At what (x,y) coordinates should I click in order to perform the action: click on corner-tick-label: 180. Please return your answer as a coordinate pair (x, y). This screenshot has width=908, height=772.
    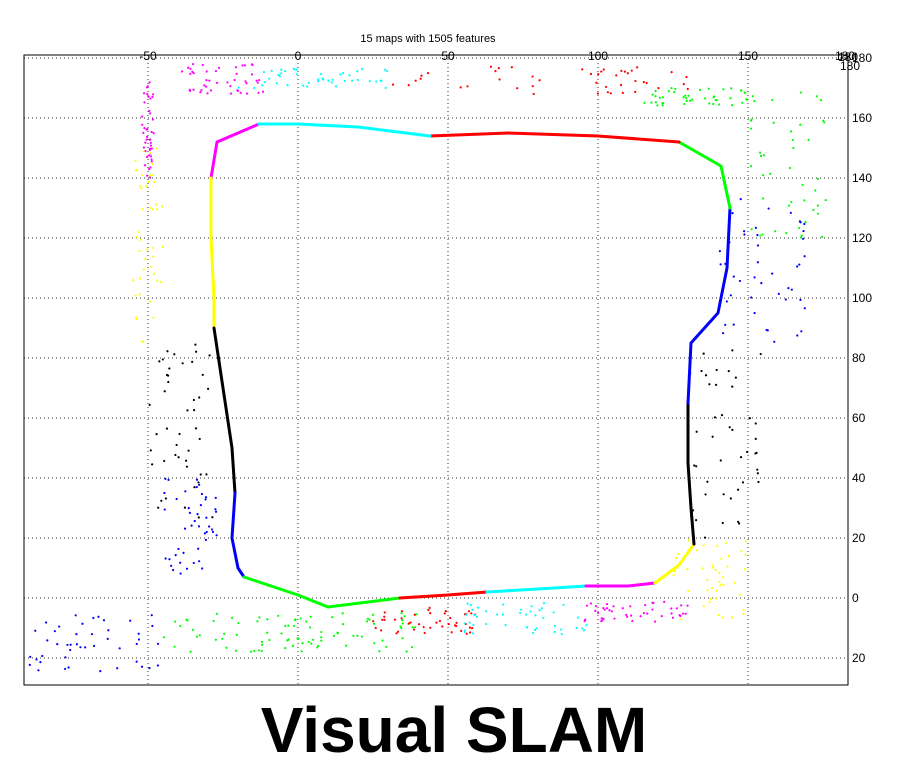
    Looking at the image, I should click on (848, 57).